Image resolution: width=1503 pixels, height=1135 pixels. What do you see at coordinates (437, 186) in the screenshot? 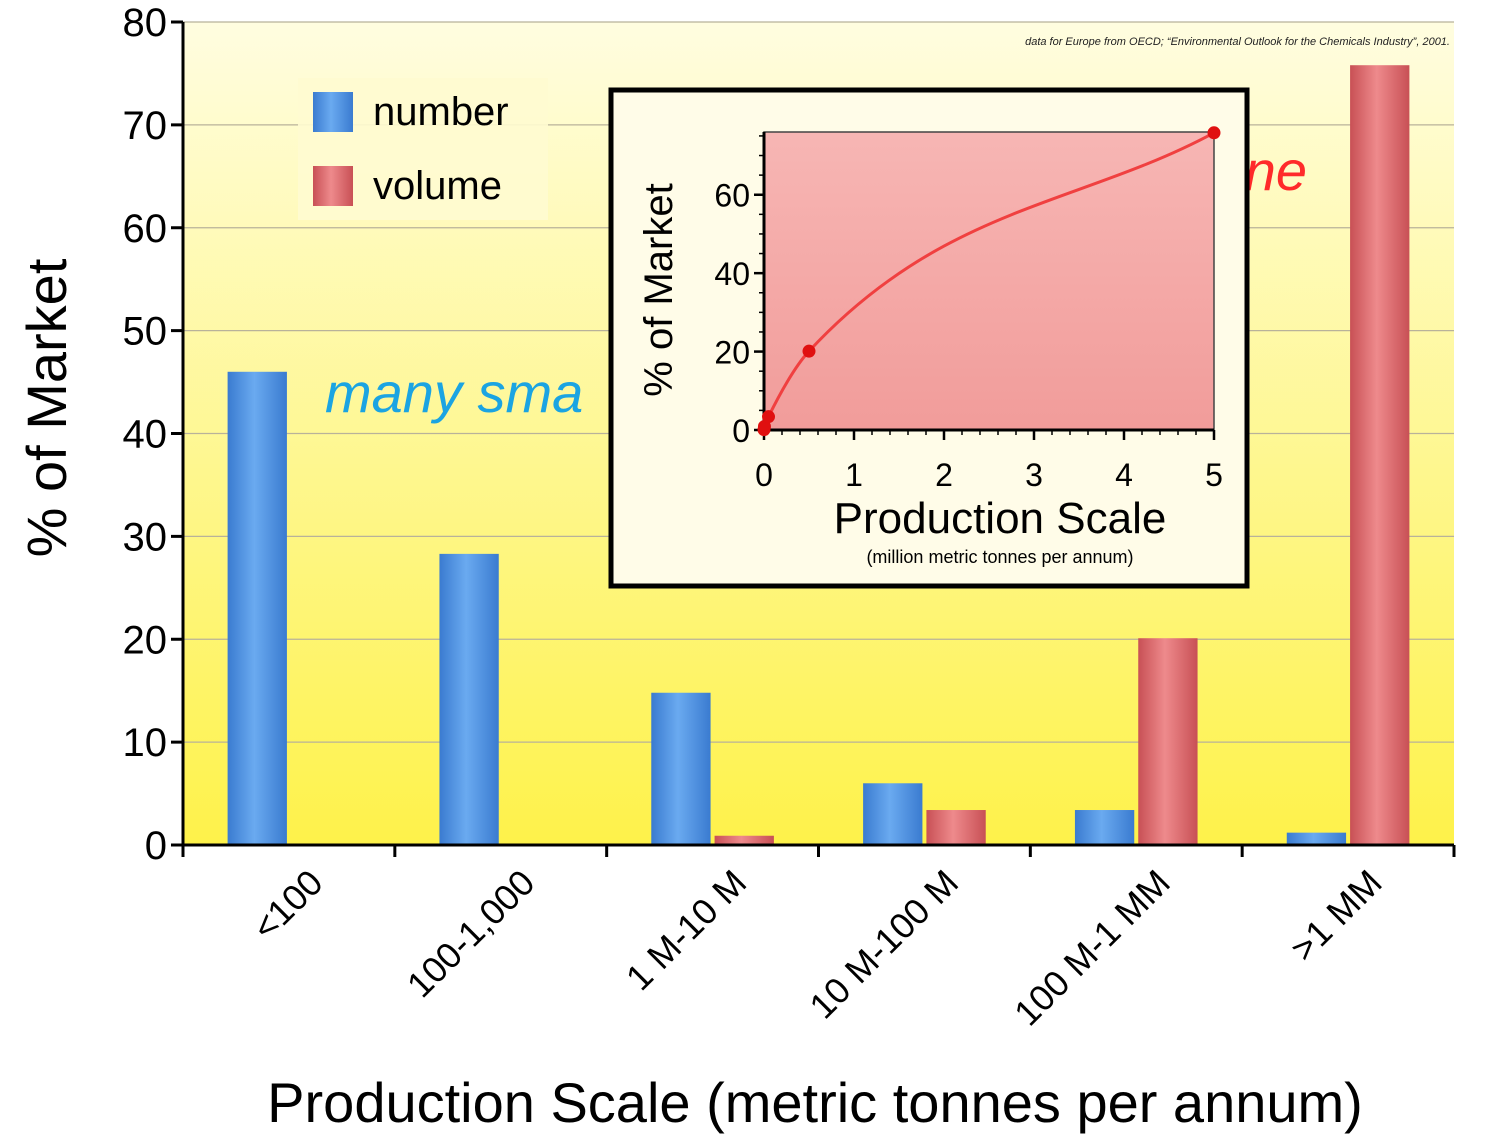
I see `legend-label-volume: volume` at bounding box center [437, 186].